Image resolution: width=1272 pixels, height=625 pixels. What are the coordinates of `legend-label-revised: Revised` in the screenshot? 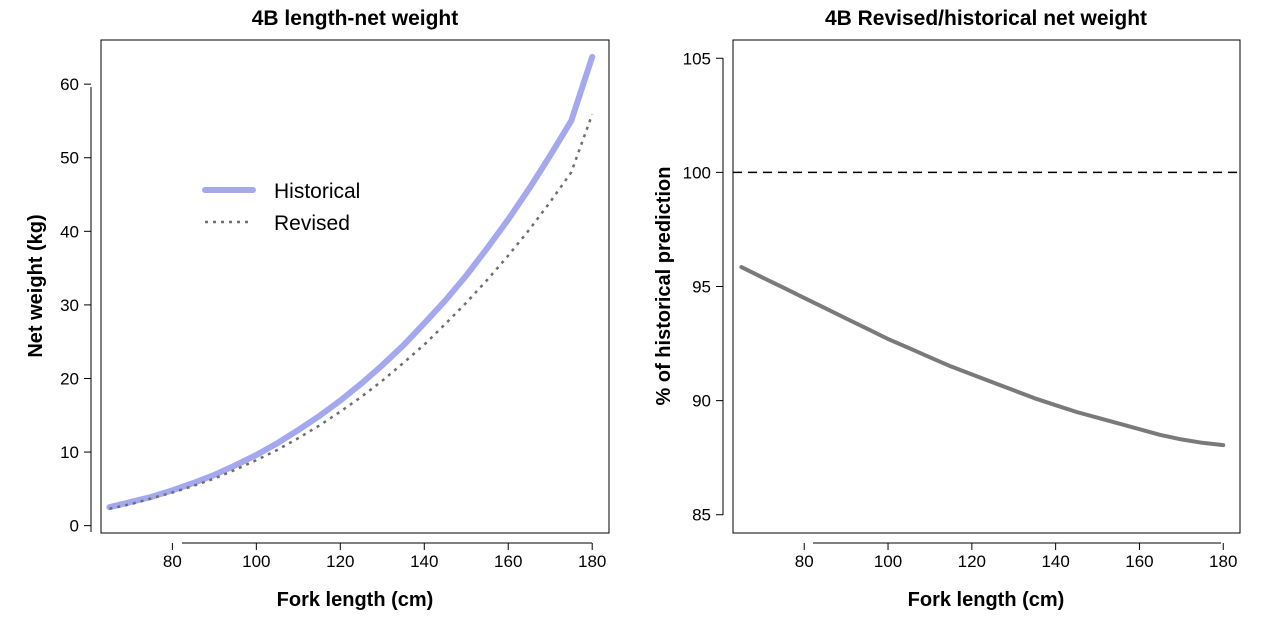 It's located at (312, 223).